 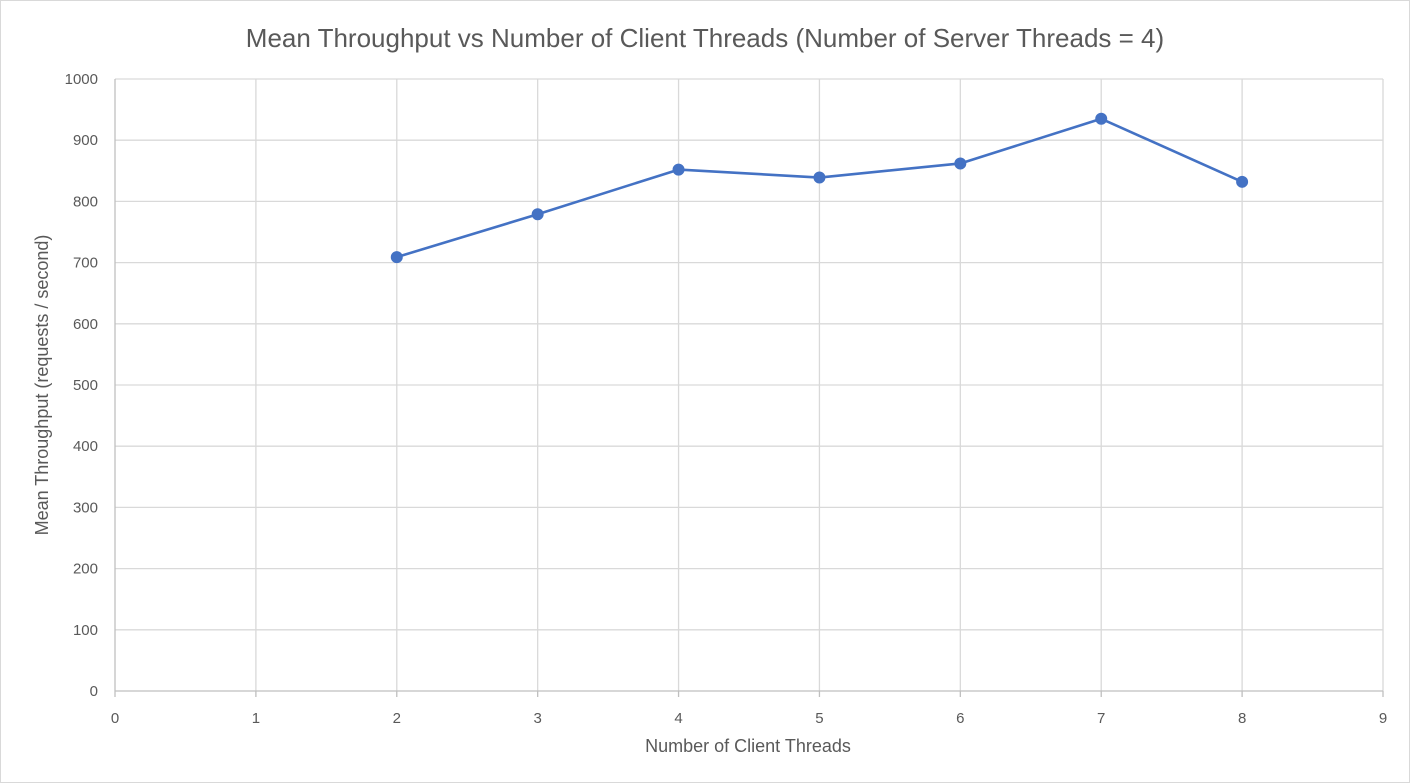 What do you see at coordinates (81, 79) in the screenshot?
I see `y-tick-label: 1000` at bounding box center [81, 79].